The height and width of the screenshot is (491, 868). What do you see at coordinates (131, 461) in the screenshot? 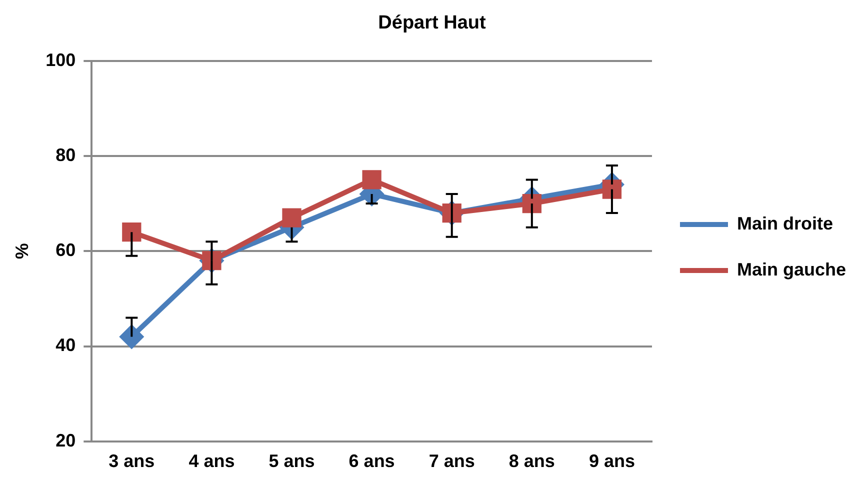
I see `x-tick-label: 3 ans` at bounding box center [131, 461].